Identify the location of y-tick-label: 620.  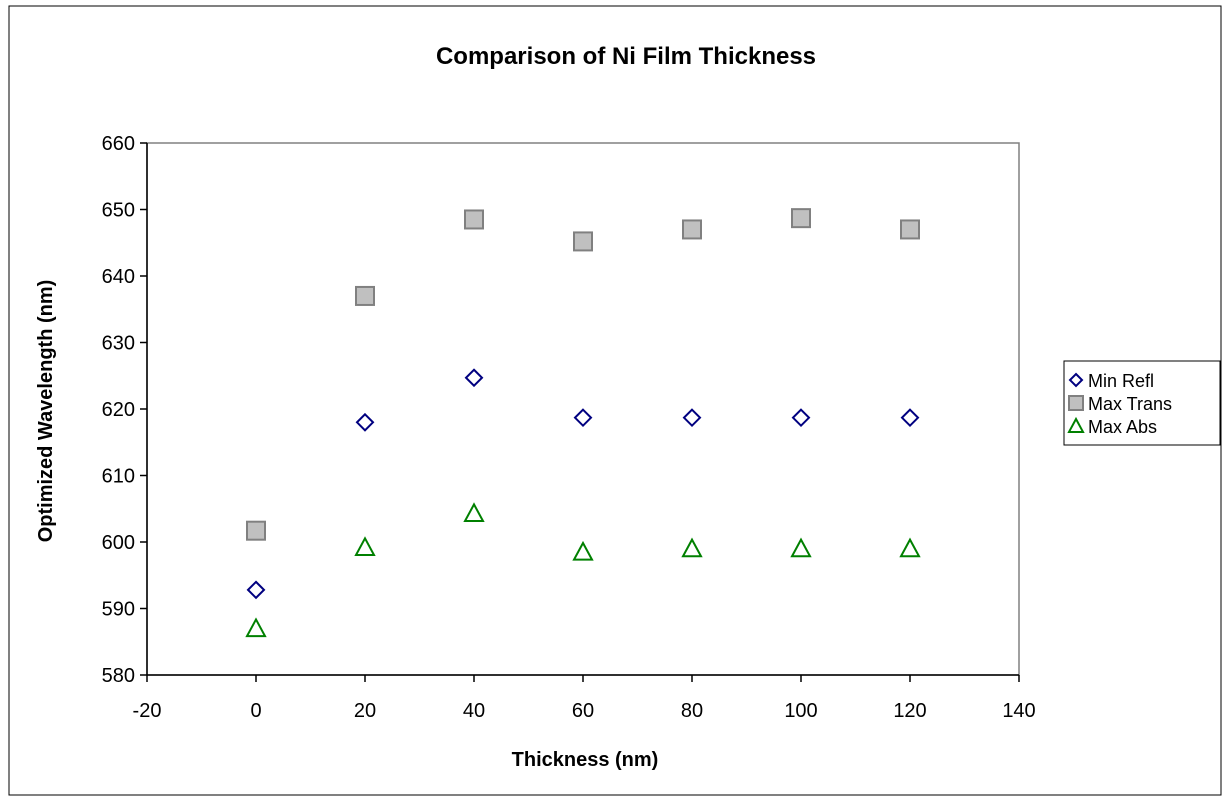
(118, 410).